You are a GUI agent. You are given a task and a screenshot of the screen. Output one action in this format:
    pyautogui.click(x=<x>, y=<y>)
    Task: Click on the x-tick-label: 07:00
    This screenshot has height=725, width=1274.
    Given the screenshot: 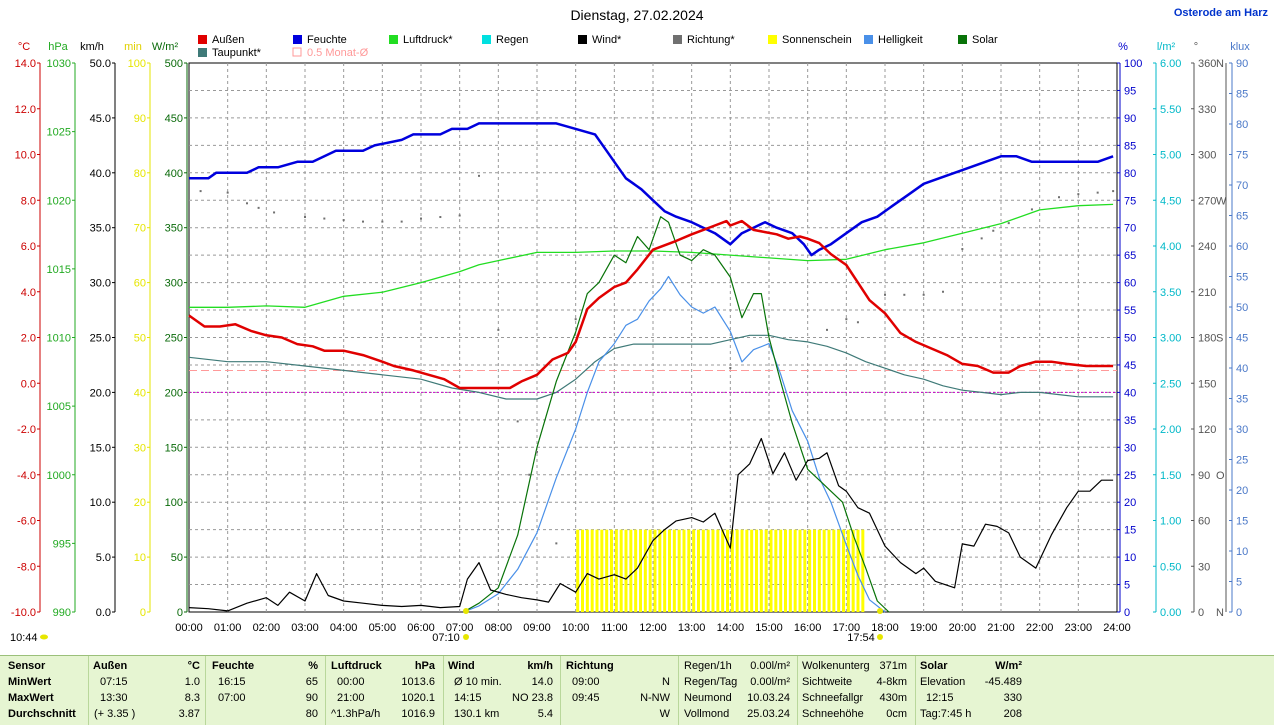 What is the action you would take?
    pyautogui.click(x=460, y=628)
    